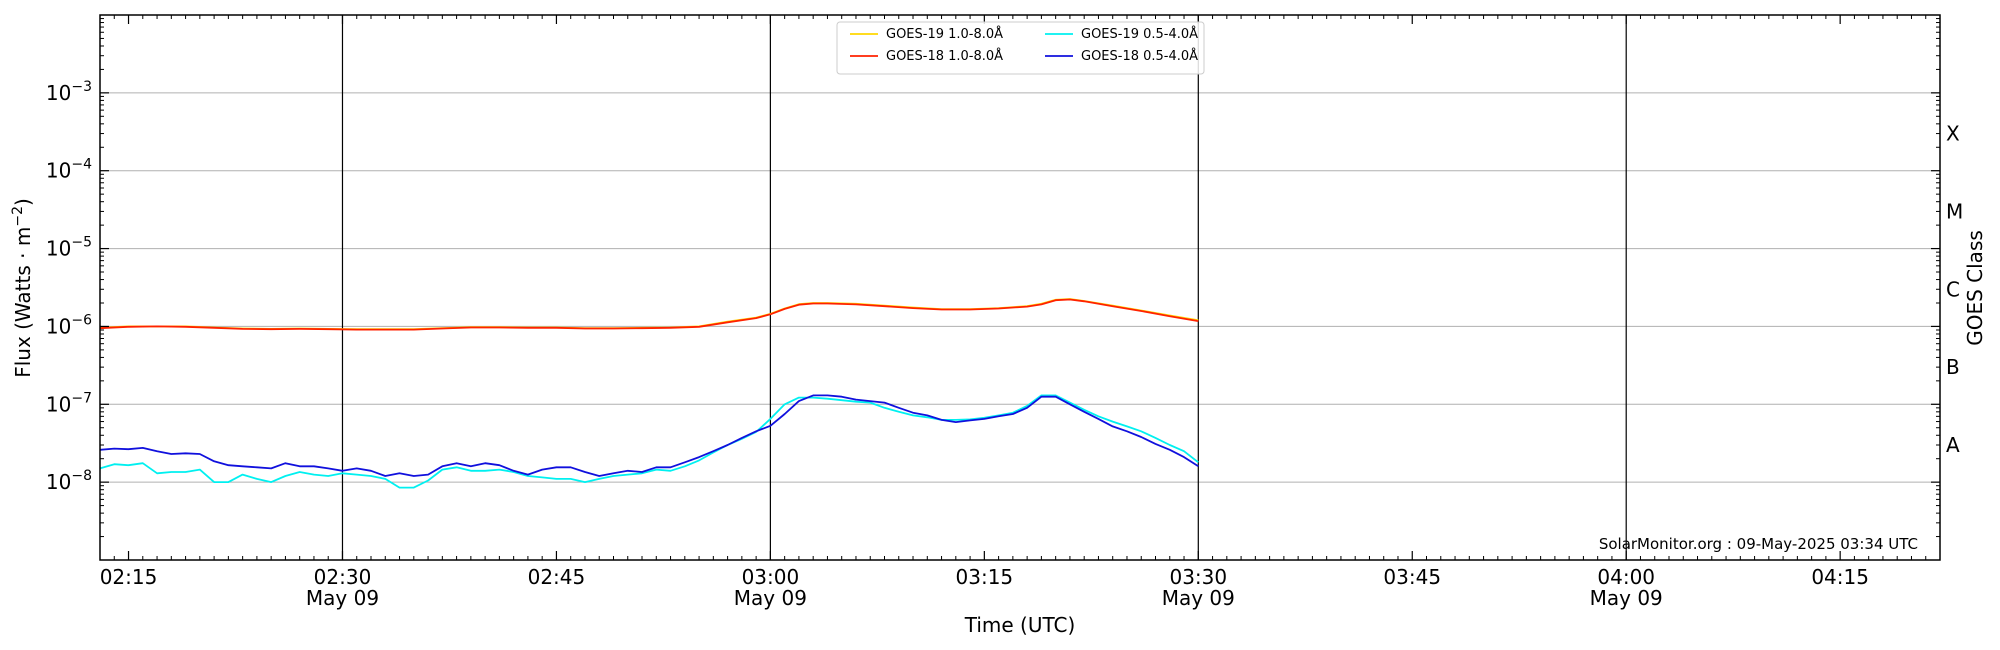  Describe the element at coordinates (343, 577) in the screenshot. I see `x-tick-label: 02:30` at that location.